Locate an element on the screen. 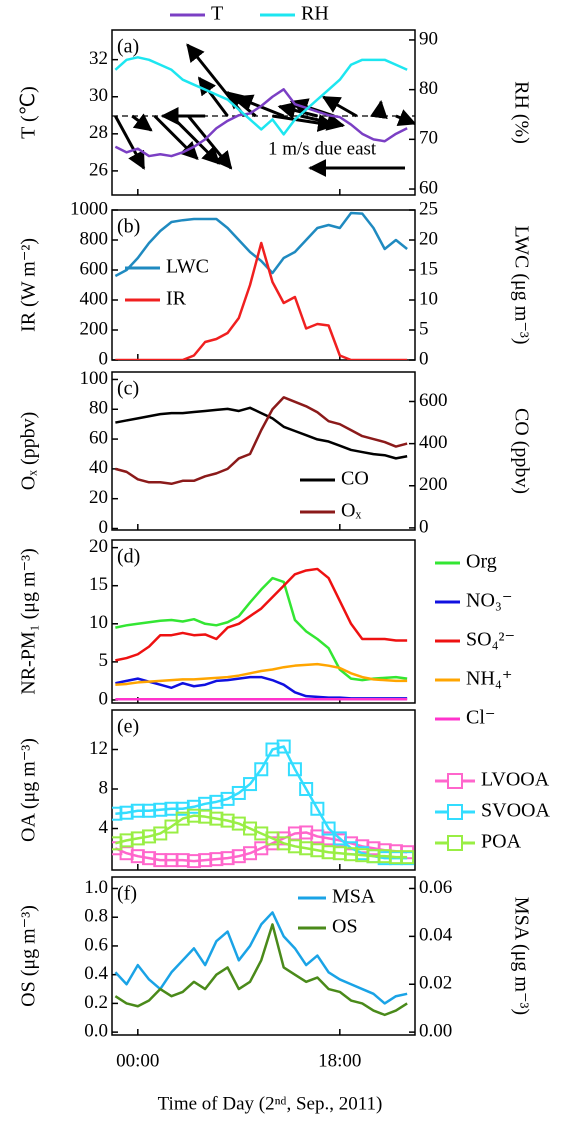 This screenshot has height=1132, width=586. y-tick-label: 400 is located at coordinates (94, 298).